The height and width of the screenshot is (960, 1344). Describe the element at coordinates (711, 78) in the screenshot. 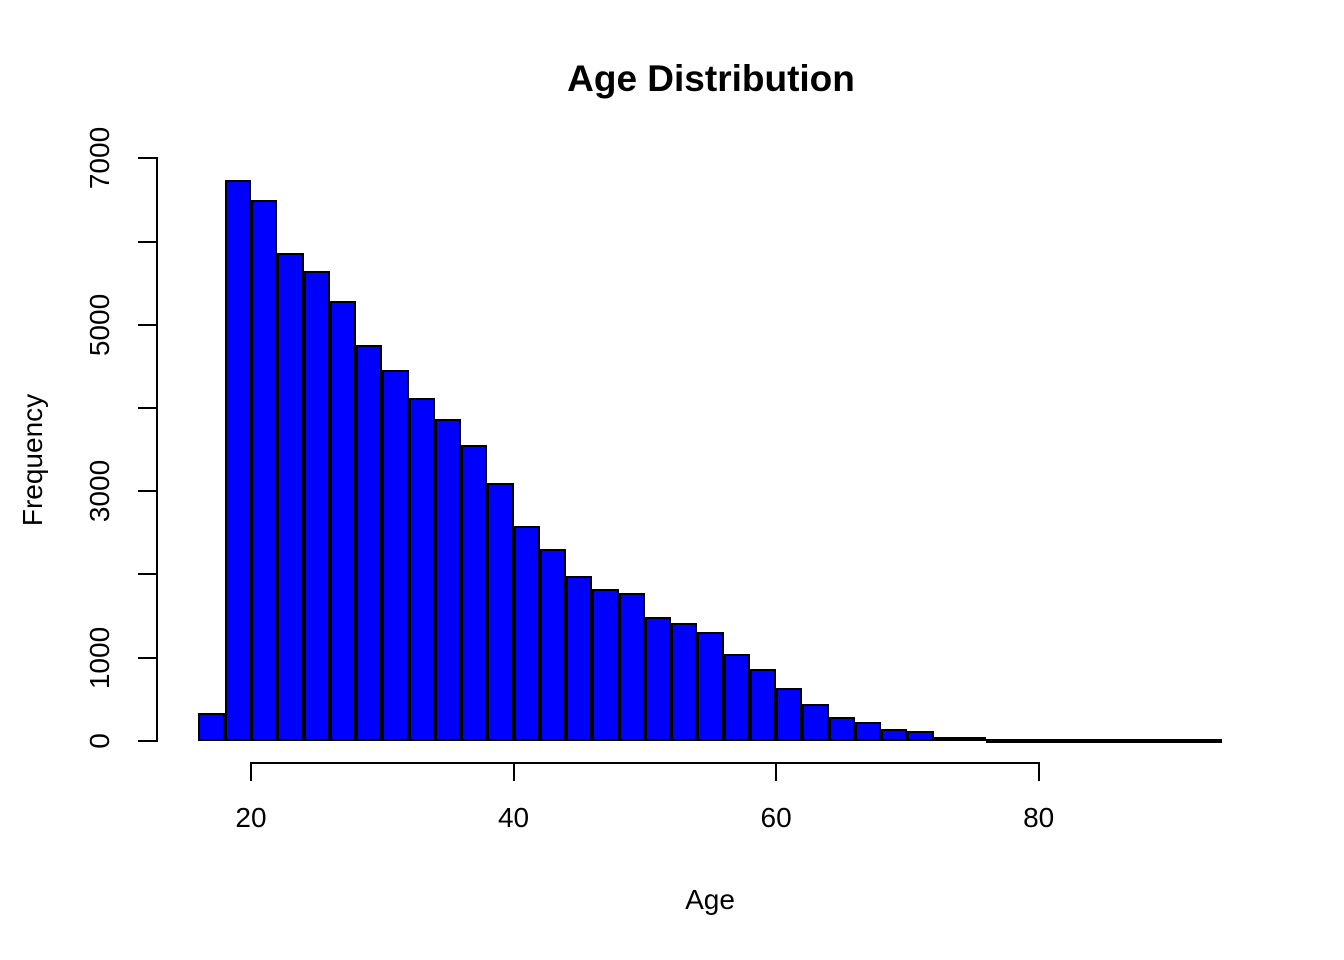

I see `chart-title: Age Distribution` at that location.